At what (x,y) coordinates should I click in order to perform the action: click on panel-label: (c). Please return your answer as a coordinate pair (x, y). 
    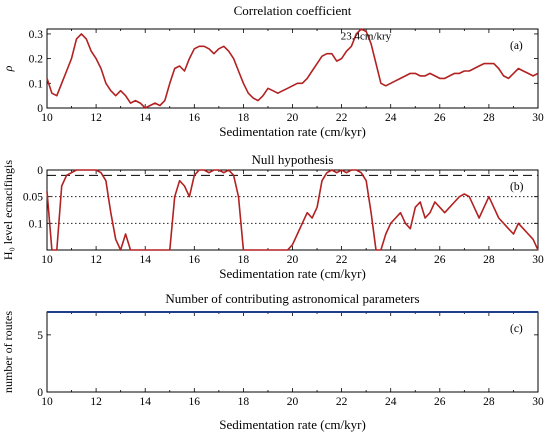
    Looking at the image, I should click on (516, 329).